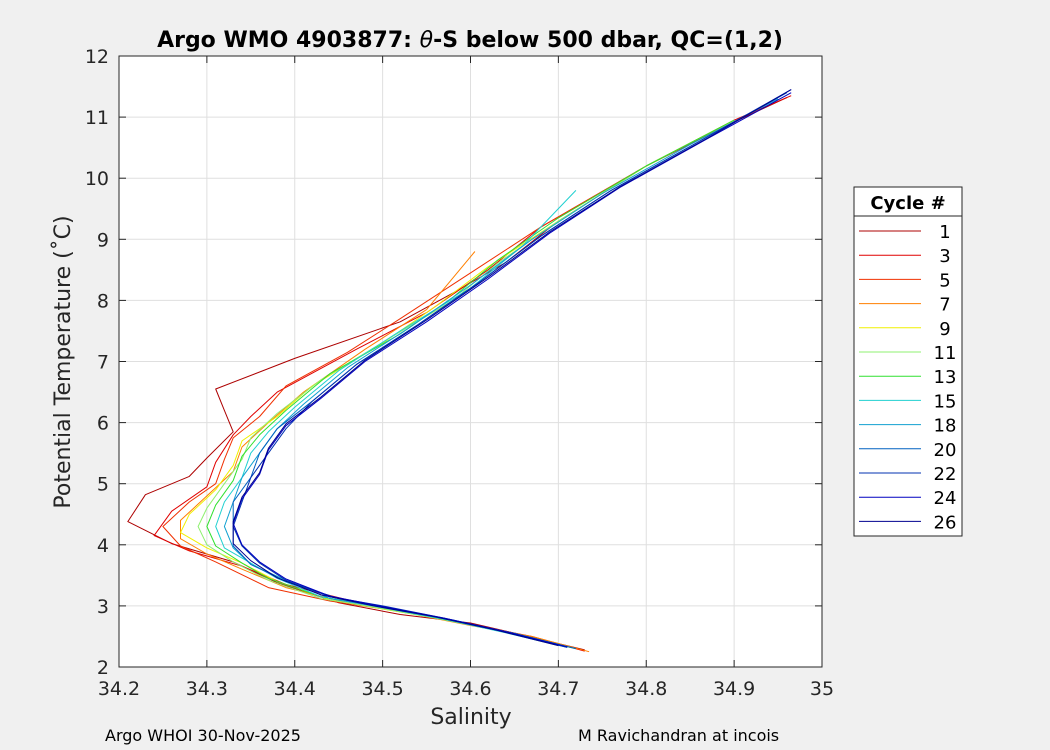 This screenshot has width=1050, height=750. Describe the element at coordinates (203, 735) in the screenshot. I see `footer-left-text: Argo WHOI 30-Nov-2025` at that location.